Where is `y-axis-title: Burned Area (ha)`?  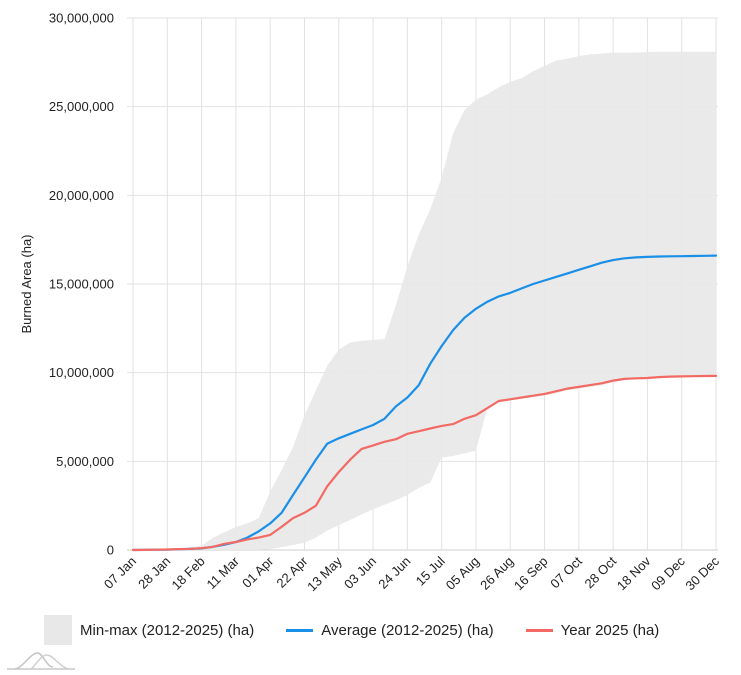 y-axis-title: Burned Area (ha) is located at coordinates (26, 283).